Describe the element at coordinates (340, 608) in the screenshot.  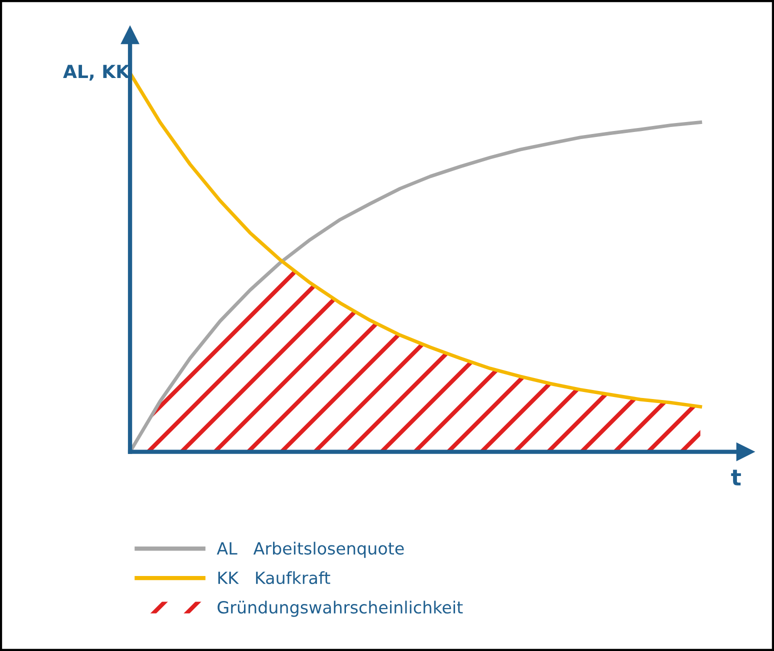
I see `legend-label: Gründungswahrscheinlichkeit` at that location.